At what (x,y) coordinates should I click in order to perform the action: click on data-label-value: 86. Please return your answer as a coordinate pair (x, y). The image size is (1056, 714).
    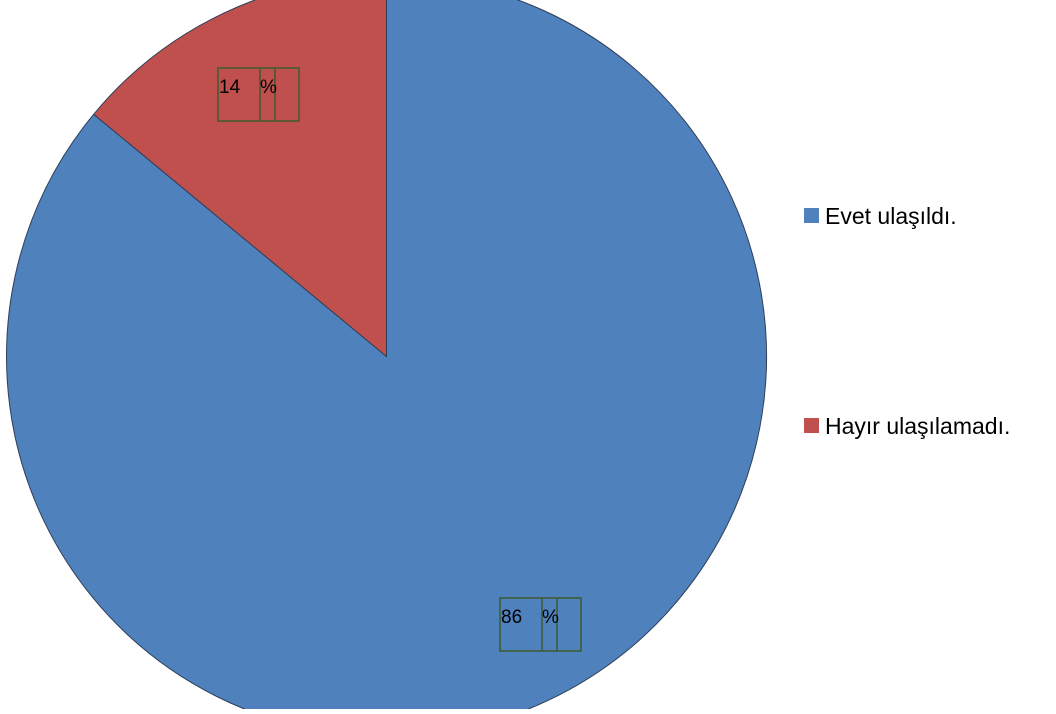
    Looking at the image, I should click on (511, 617).